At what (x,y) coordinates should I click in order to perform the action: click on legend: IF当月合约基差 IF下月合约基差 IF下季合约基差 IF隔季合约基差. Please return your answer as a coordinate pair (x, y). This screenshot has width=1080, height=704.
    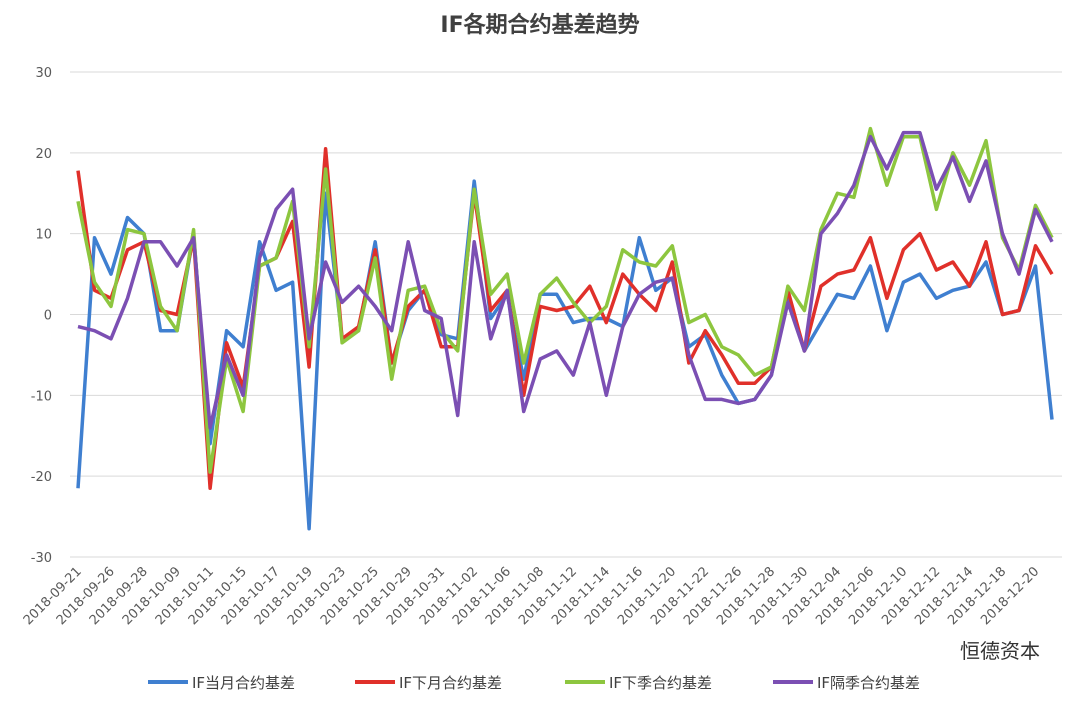
    Looking at the image, I should click on (534, 683).